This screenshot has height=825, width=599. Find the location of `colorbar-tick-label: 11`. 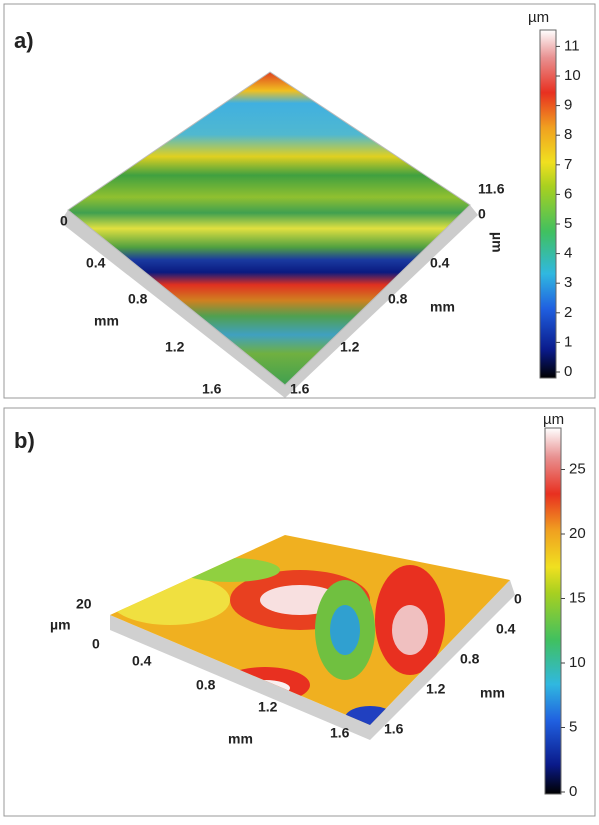

colorbar-tick-label: 11 is located at coordinates (572, 45).